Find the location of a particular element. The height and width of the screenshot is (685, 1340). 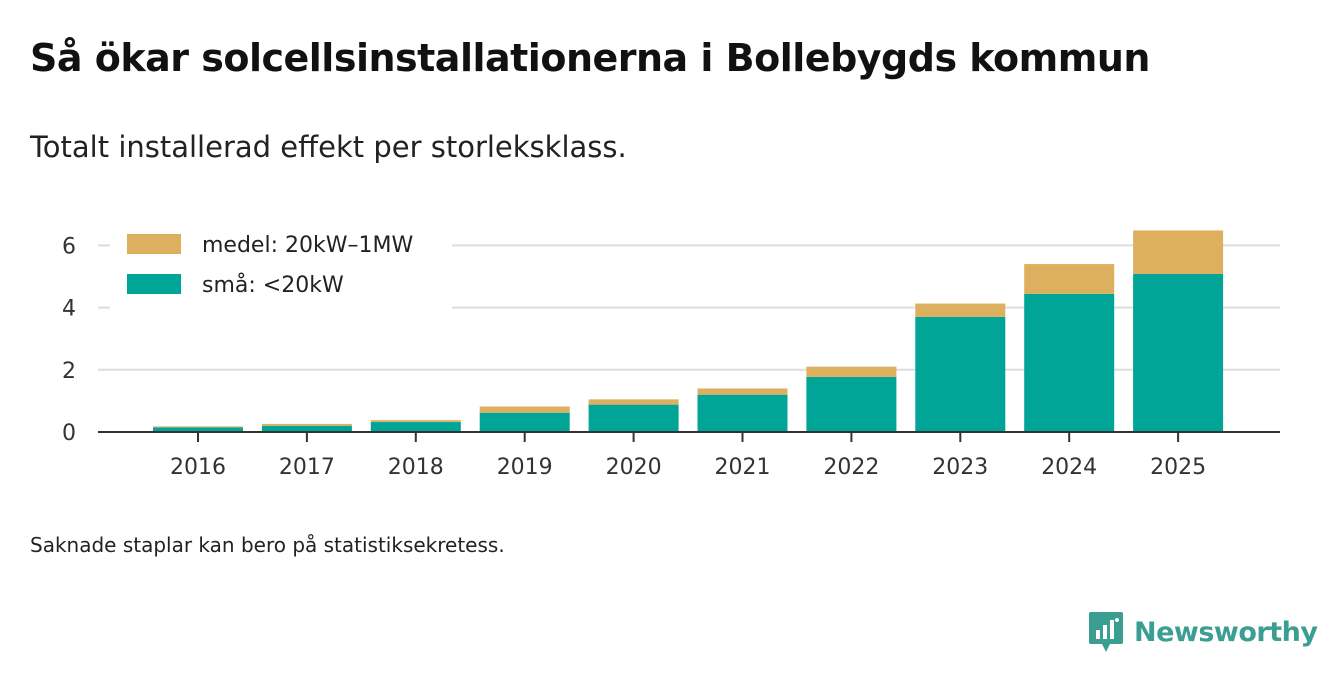

x-tick-label-2024: 2024 is located at coordinates (1069, 467).